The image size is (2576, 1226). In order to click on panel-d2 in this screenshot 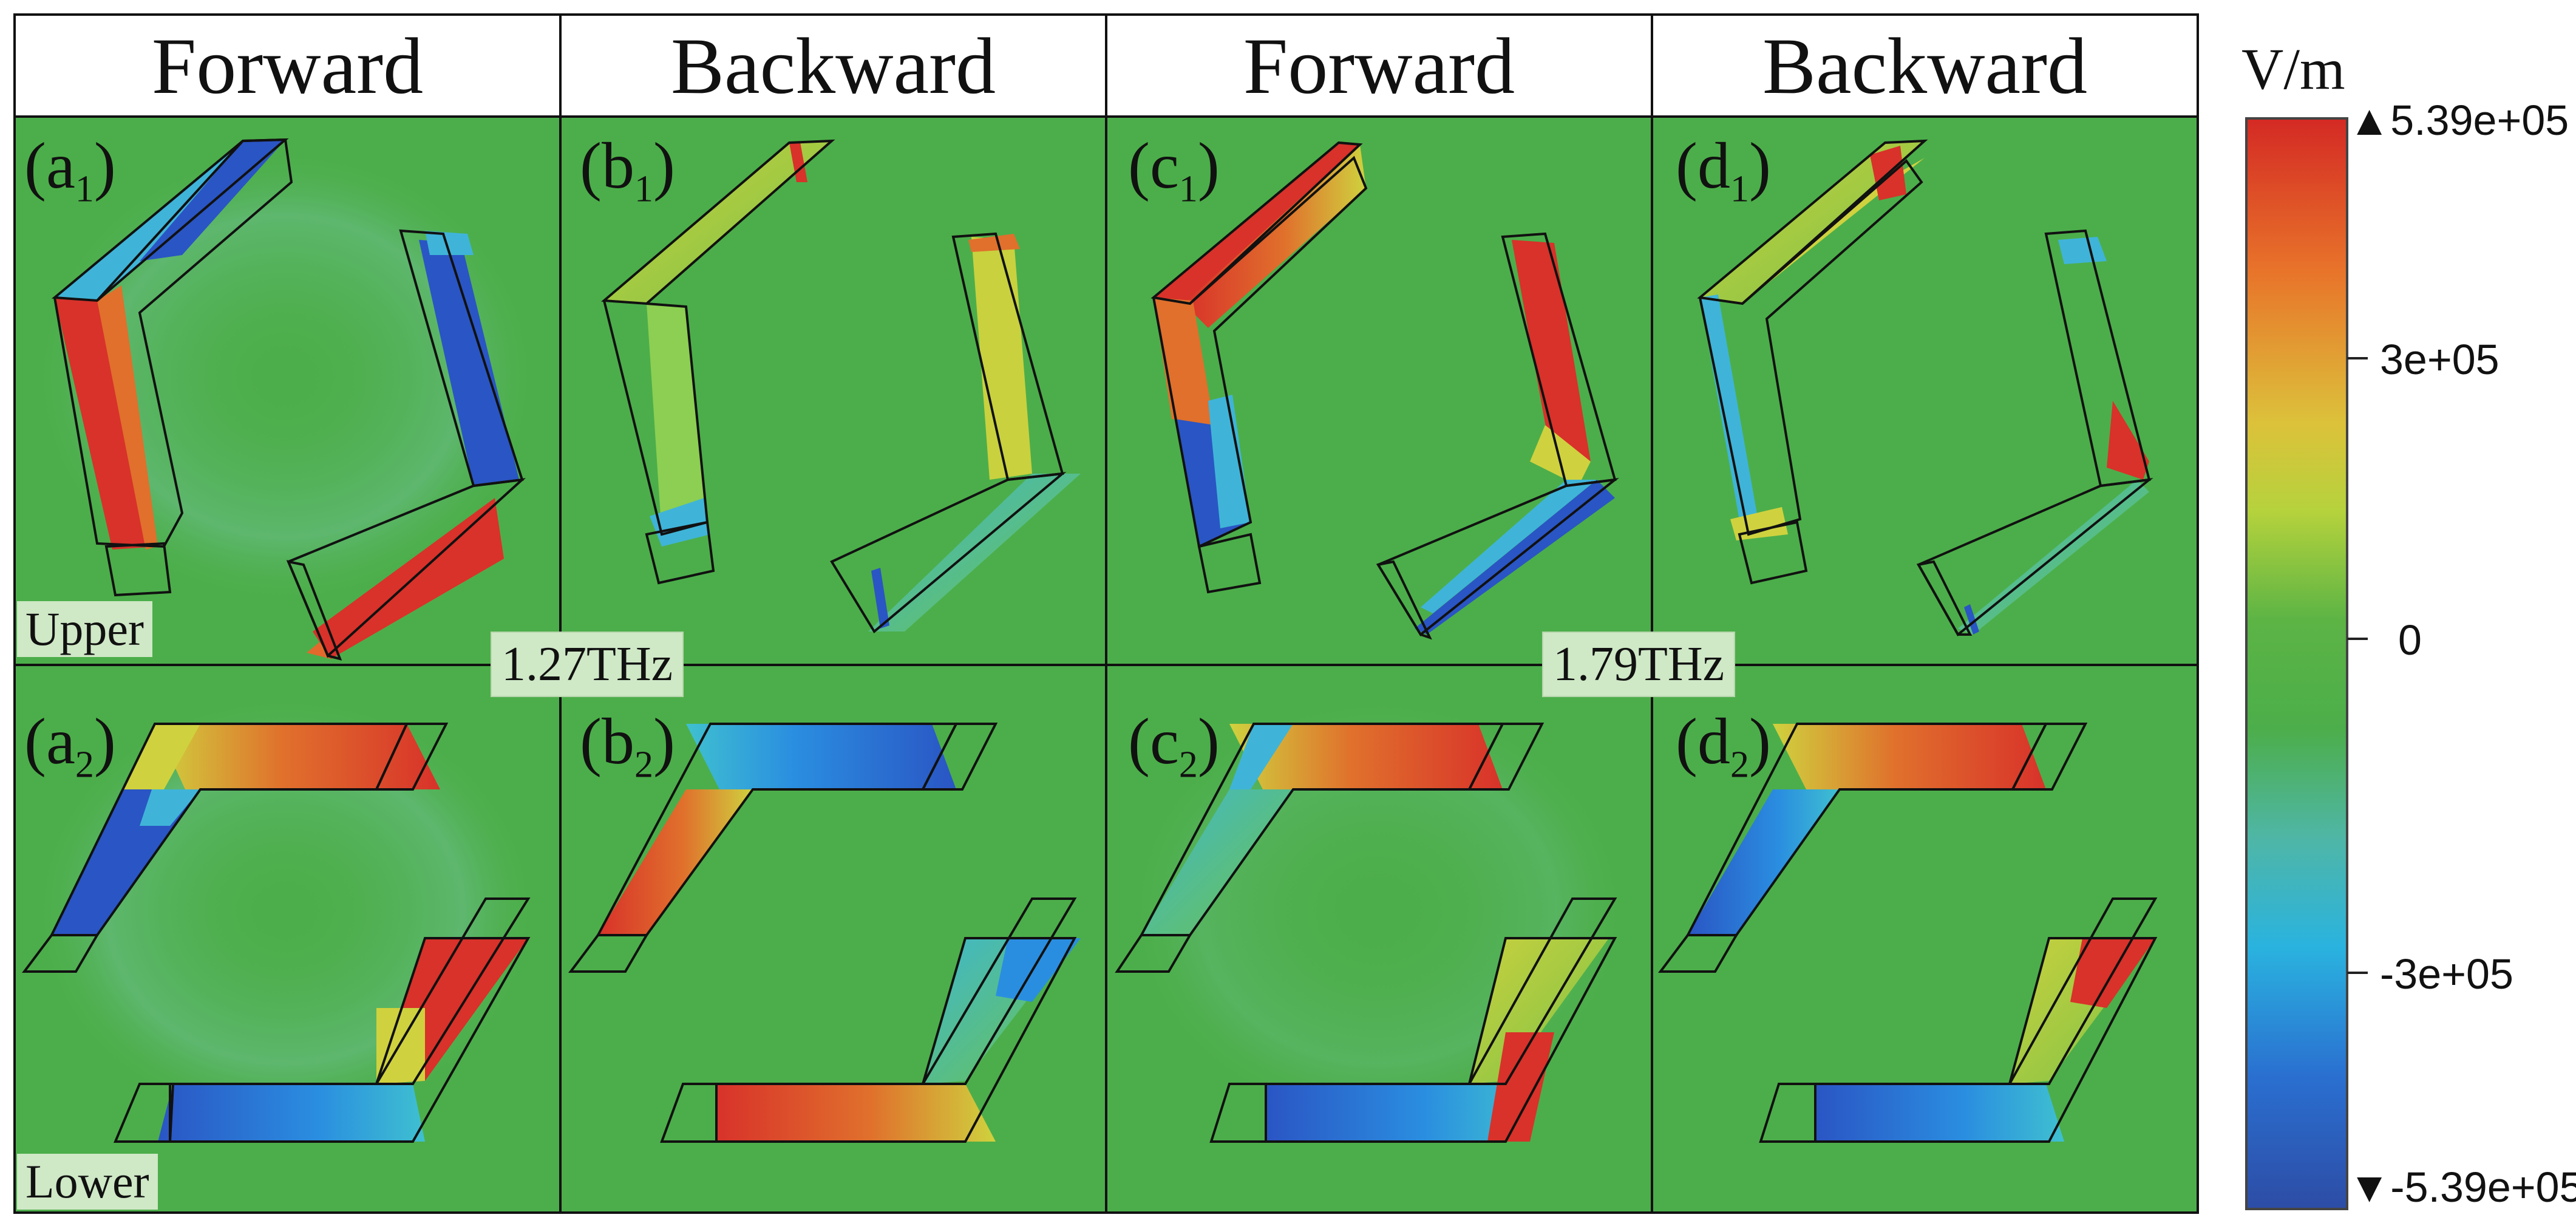, I will do `click(1908, 933)`.